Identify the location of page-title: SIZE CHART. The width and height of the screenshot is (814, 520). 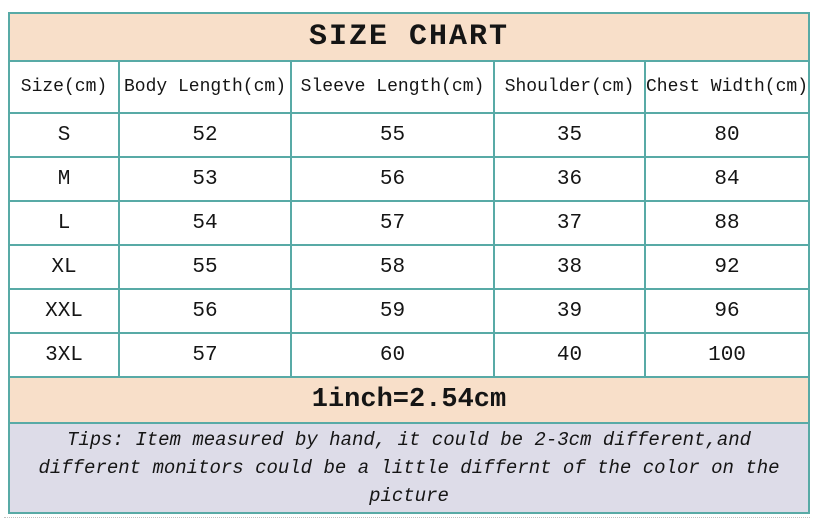
(409, 38).